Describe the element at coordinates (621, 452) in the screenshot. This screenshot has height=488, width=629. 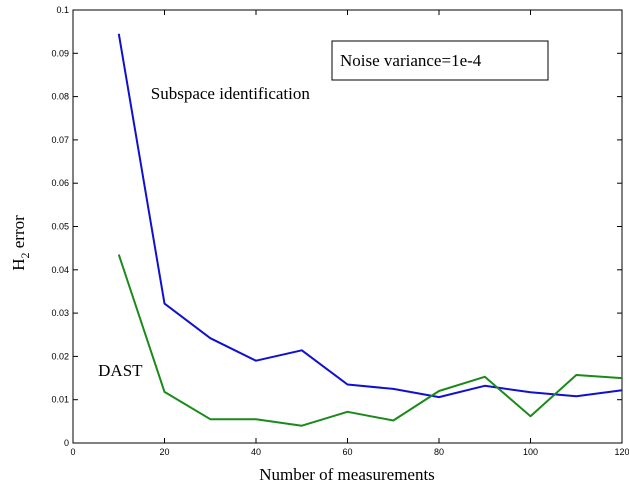
I see `x-tick-label: 120` at that location.